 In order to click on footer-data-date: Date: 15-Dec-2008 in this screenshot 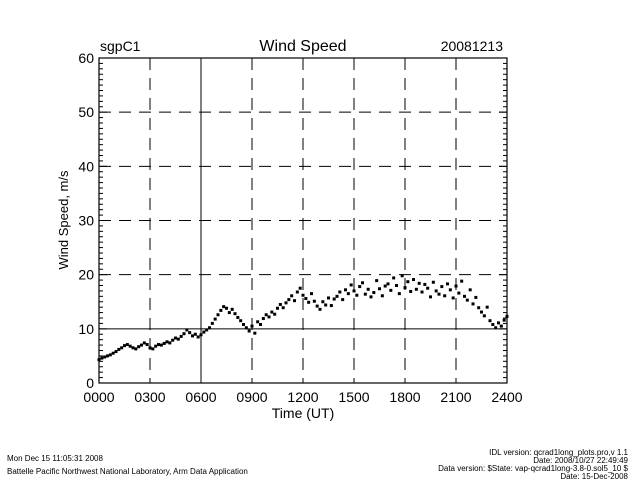, I will do `click(594, 476)`.